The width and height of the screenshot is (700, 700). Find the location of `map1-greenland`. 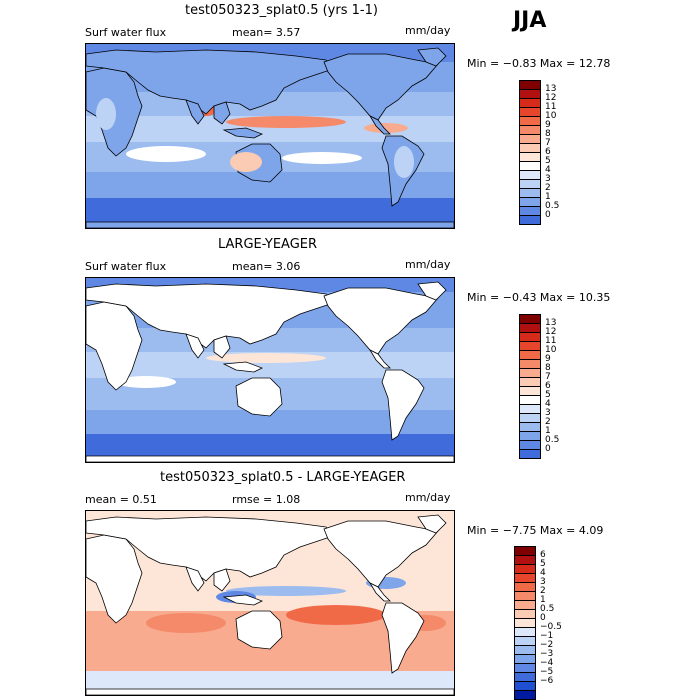

map1-greenland is located at coordinates (432, 57).